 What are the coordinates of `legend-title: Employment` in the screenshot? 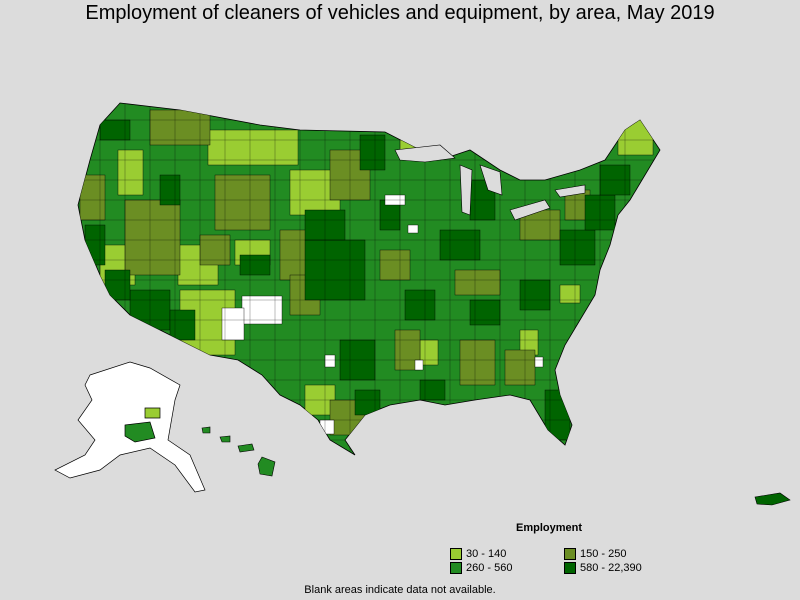 It's located at (549, 528).